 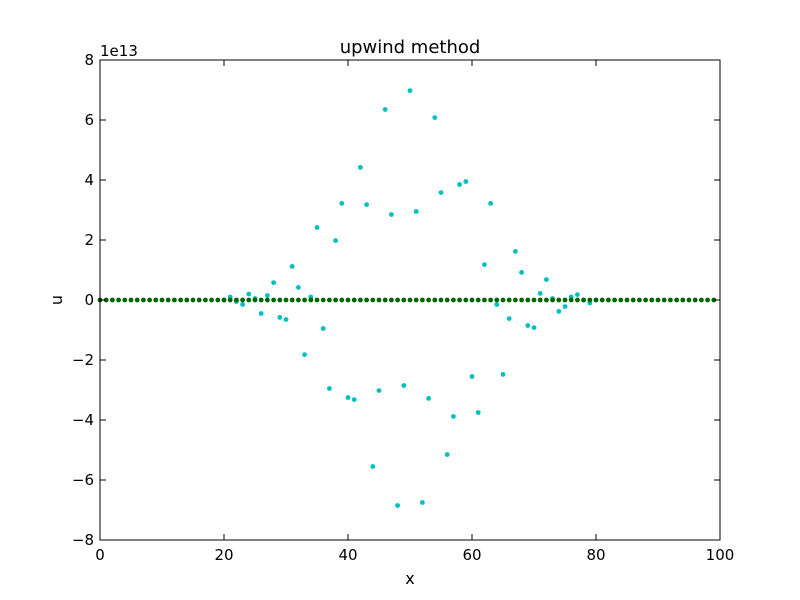 What do you see at coordinates (119, 51) in the screenshot?
I see `y-offset-label: 1e13` at bounding box center [119, 51].